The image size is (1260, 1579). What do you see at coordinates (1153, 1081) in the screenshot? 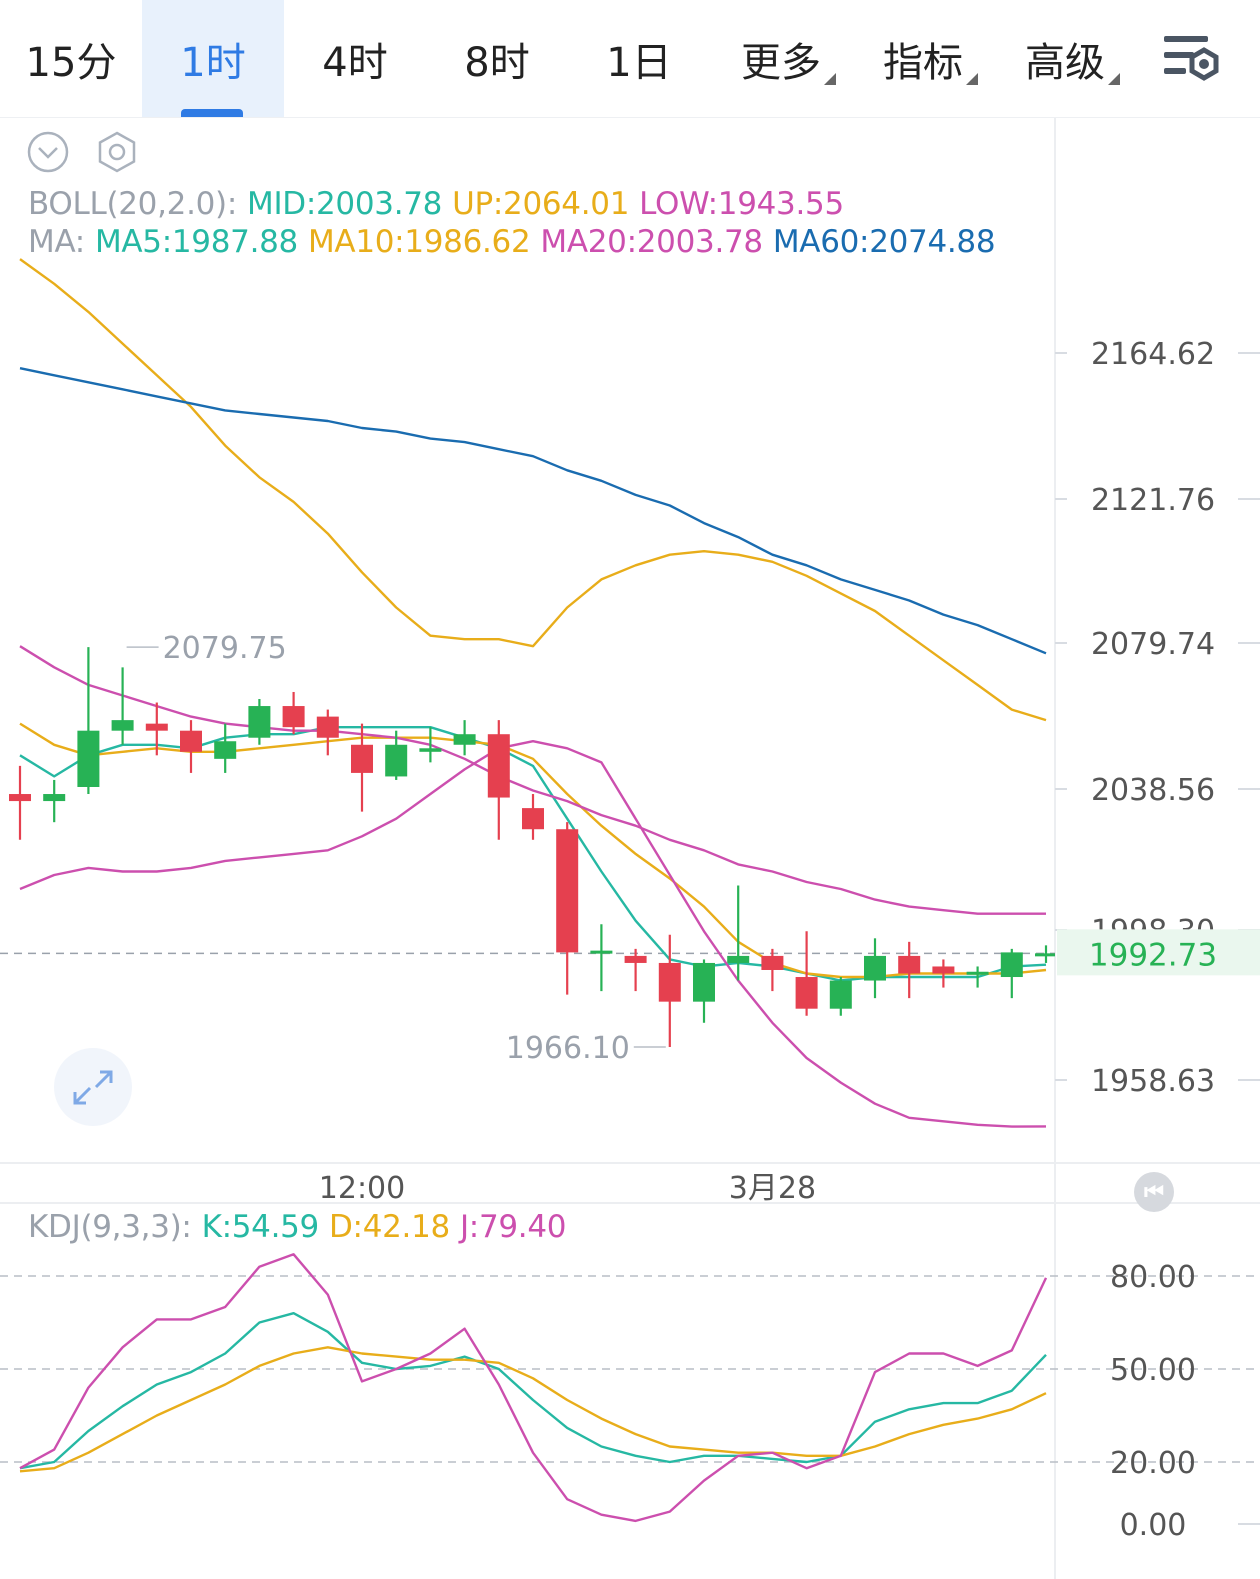
I see `y-tick-label: 1958.63` at bounding box center [1153, 1081].